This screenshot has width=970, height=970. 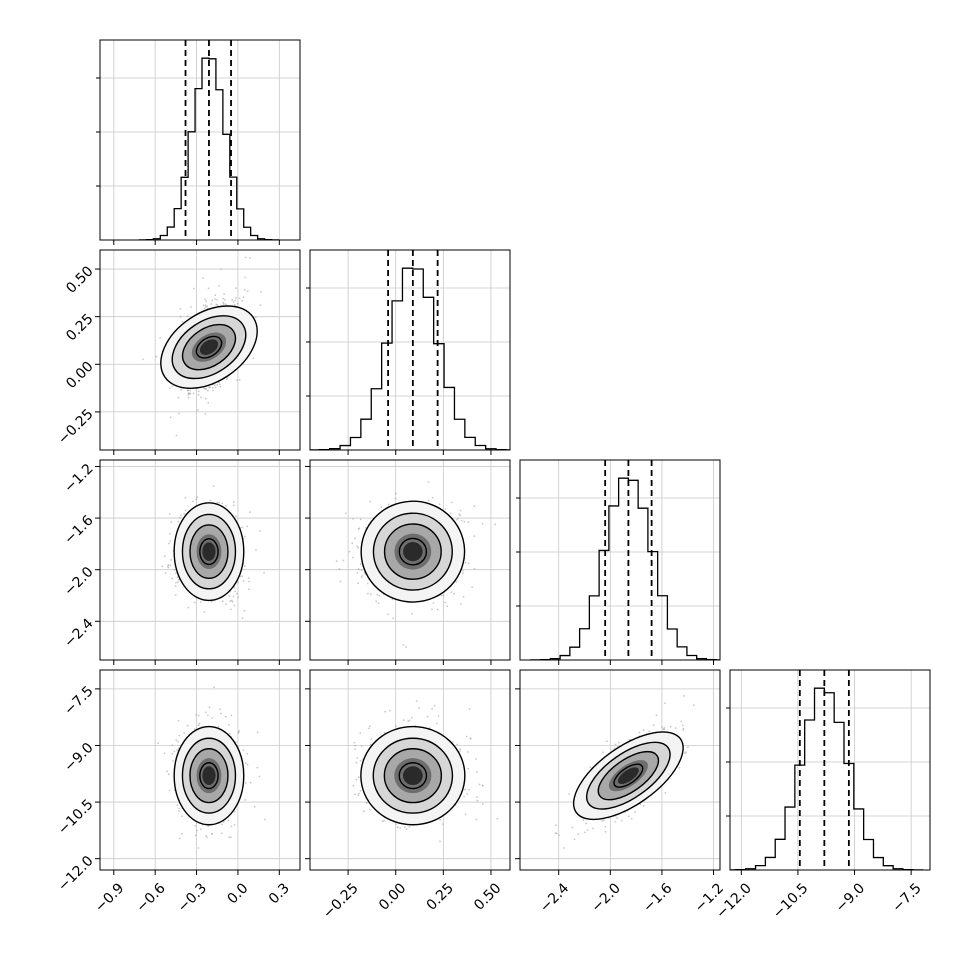 I want to click on x-tick-label: −7.5, so click(x=906, y=897).